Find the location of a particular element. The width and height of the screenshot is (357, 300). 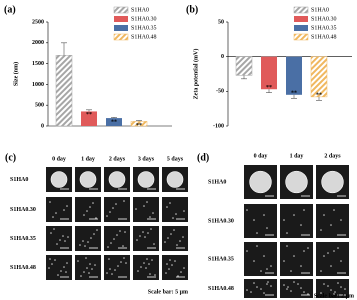

row-label: S1HA0.35 is located at coordinates (23, 239).